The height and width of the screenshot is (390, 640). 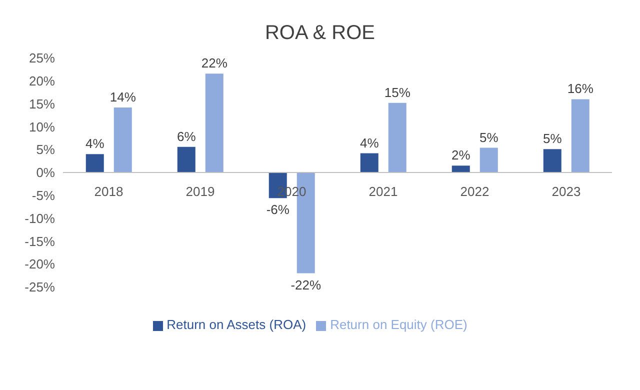 What do you see at coordinates (397, 92) in the screenshot?
I see `data-label: 15%` at bounding box center [397, 92].